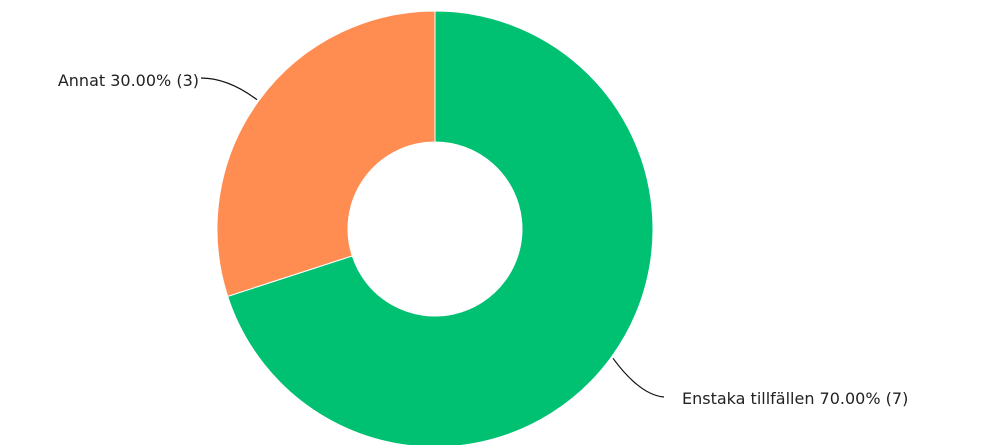 This screenshot has width=993, height=445. What do you see at coordinates (326, 153) in the screenshot?
I see `donut-slice-annat` at bounding box center [326, 153].